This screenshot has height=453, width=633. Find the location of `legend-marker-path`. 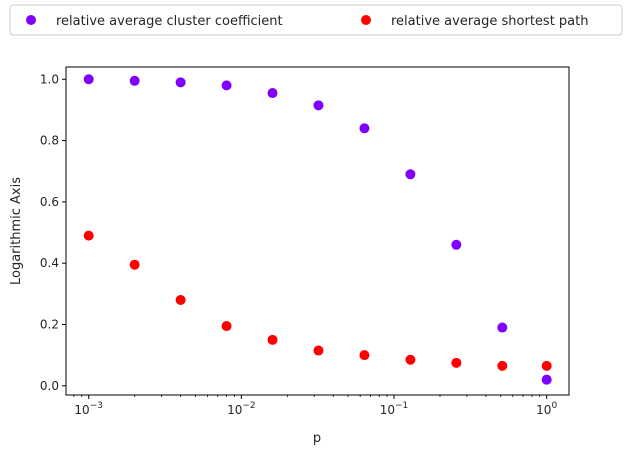

legend-marker-path is located at coordinates (366, 20).